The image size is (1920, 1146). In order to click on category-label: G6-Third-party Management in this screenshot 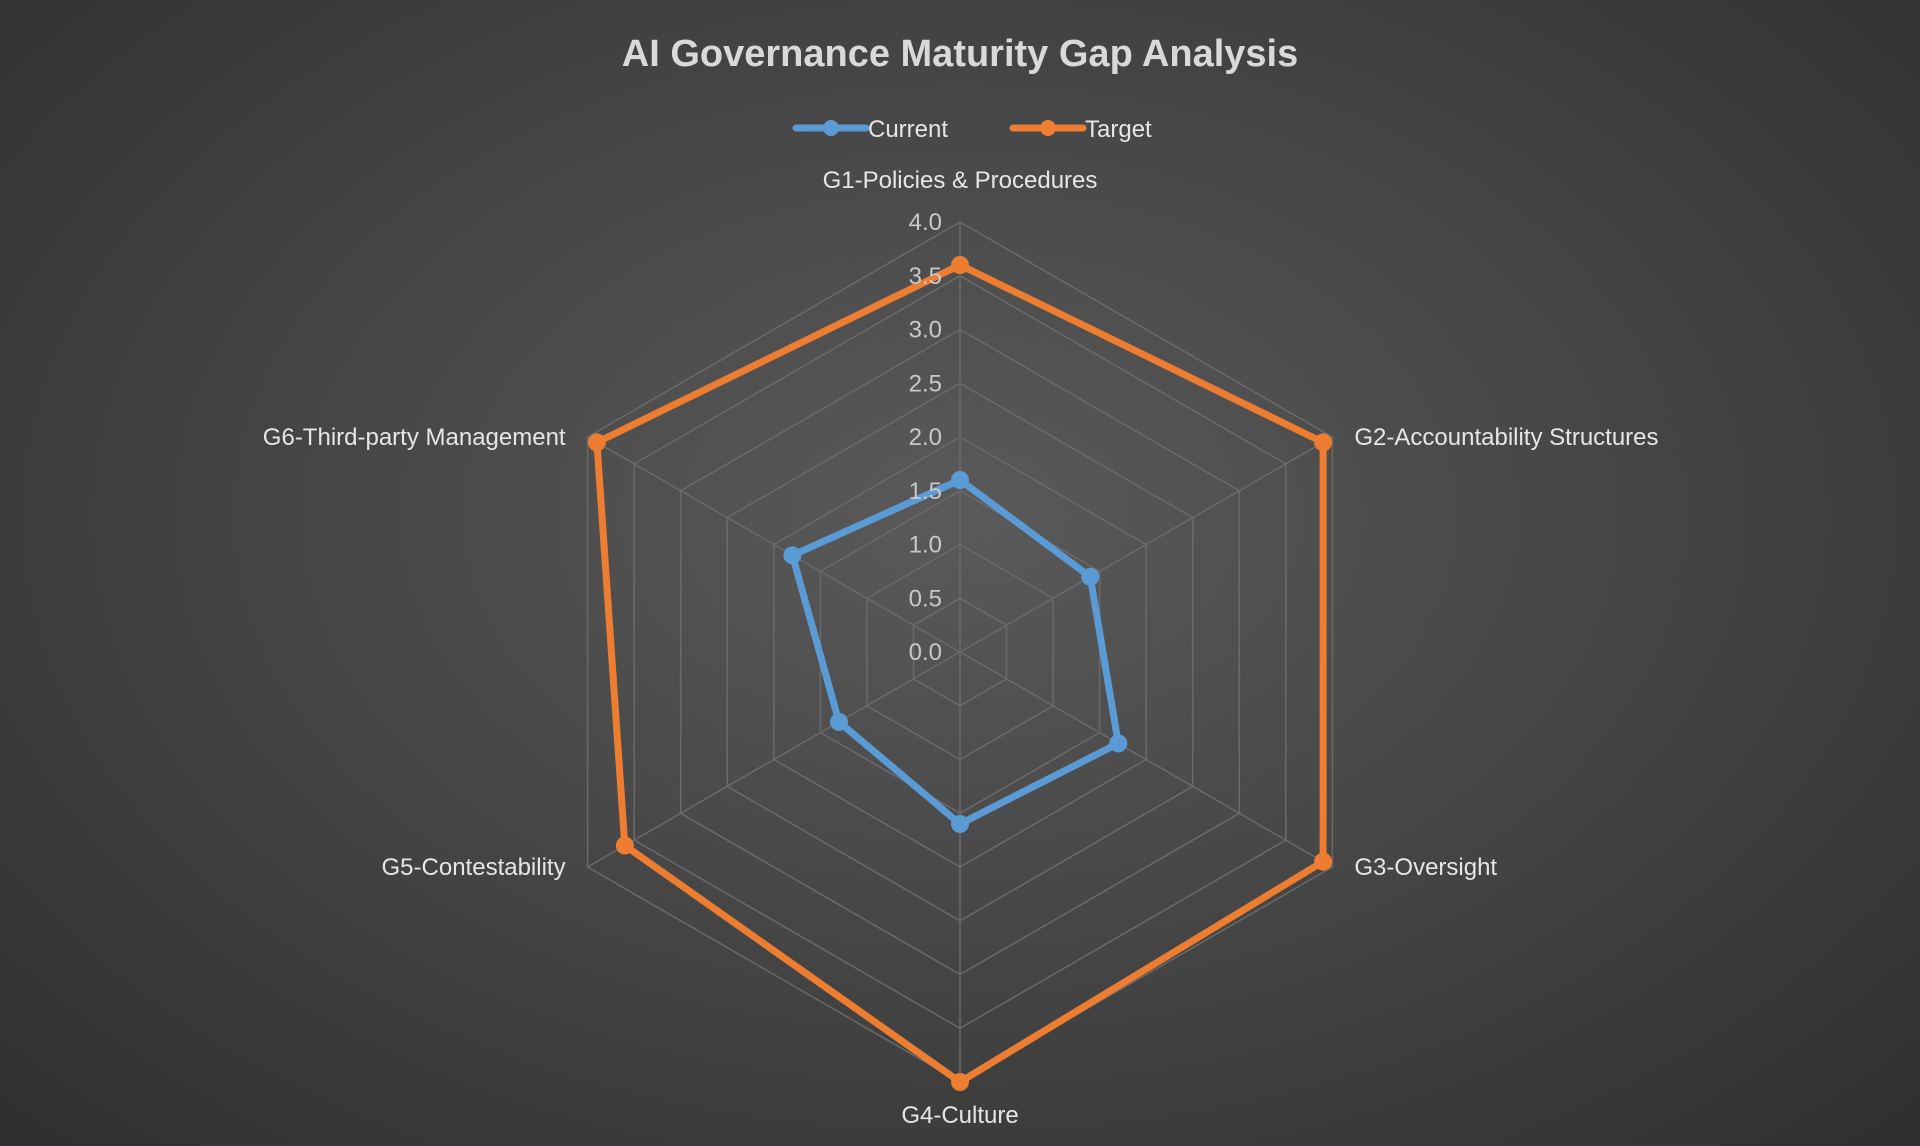, I will do `click(414, 437)`.